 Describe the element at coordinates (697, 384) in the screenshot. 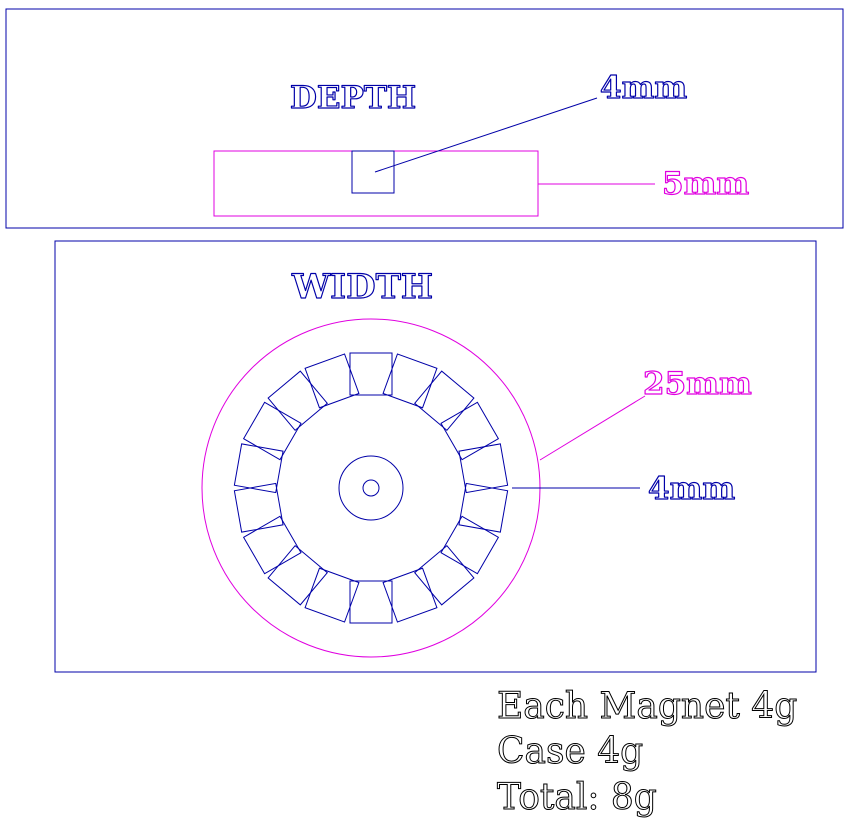

I see `width-case-label: 25mm` at that location.